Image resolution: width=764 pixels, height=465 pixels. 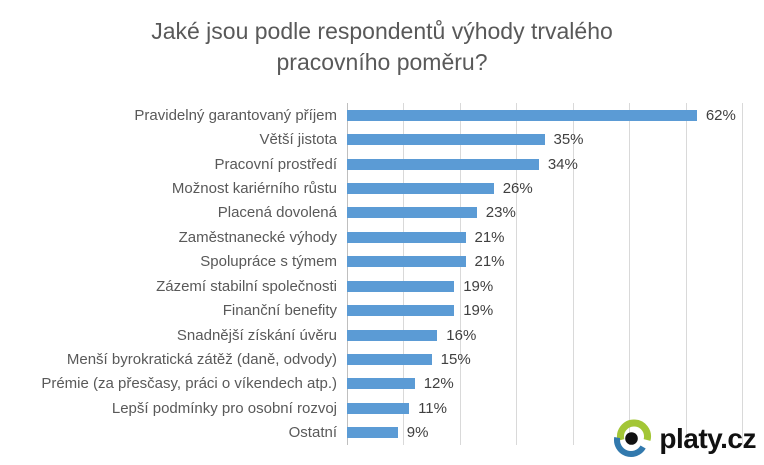 I want to click on platy-logo: platy.cz, so click(x=683, y=439).